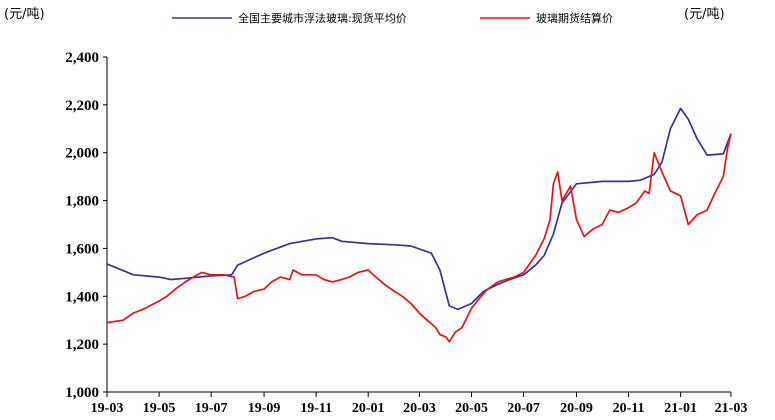  What do you see at coordinates (24, 14) in the screenshot?
I see `y-axis-unit-left: (元/吨)` at bounding box center [24, 14].